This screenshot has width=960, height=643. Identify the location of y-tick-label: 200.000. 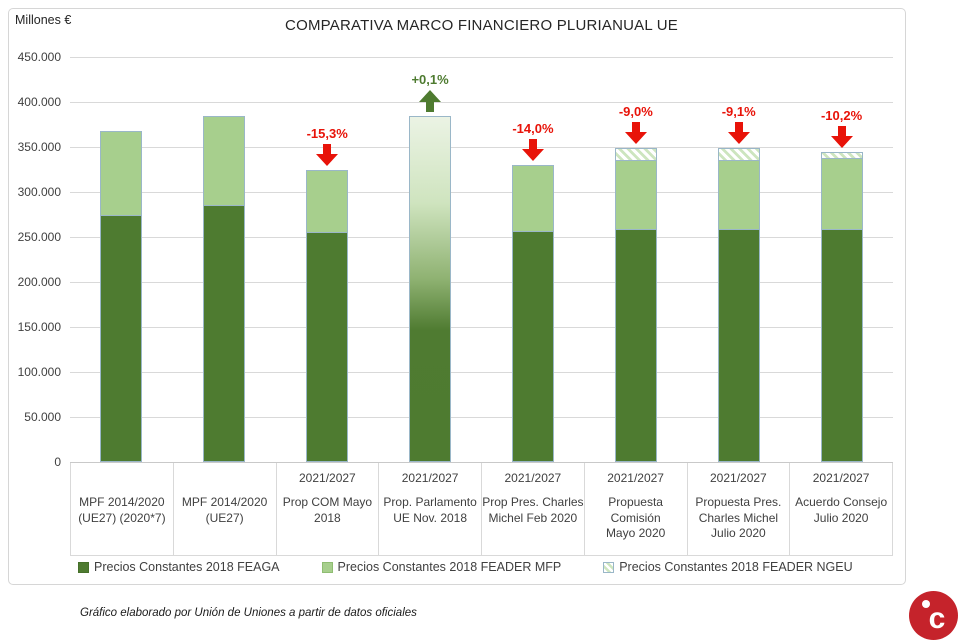
(39, 282).